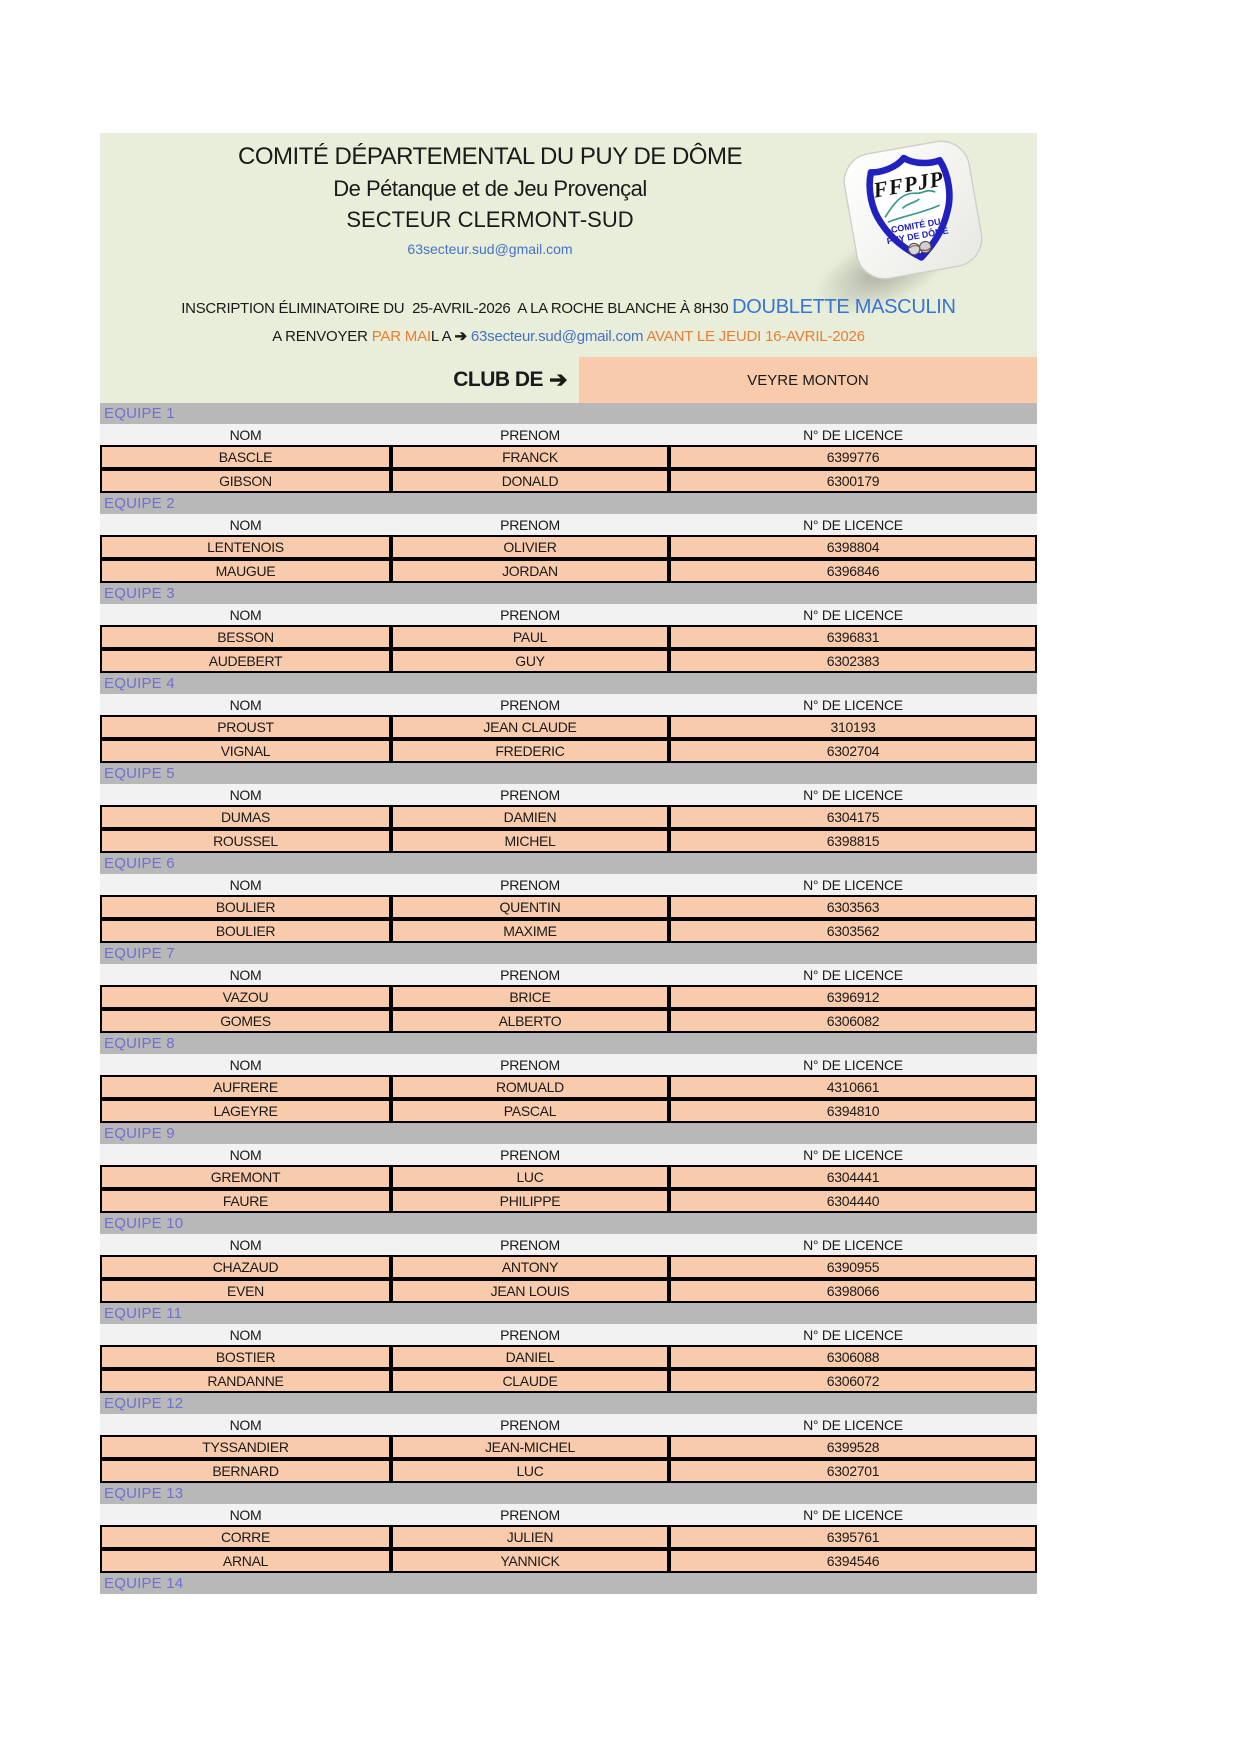 The width and height of the screenshot is (1241, 1755). I want to click on player-prenom-cell: JULIEN, so click(530, 1537).